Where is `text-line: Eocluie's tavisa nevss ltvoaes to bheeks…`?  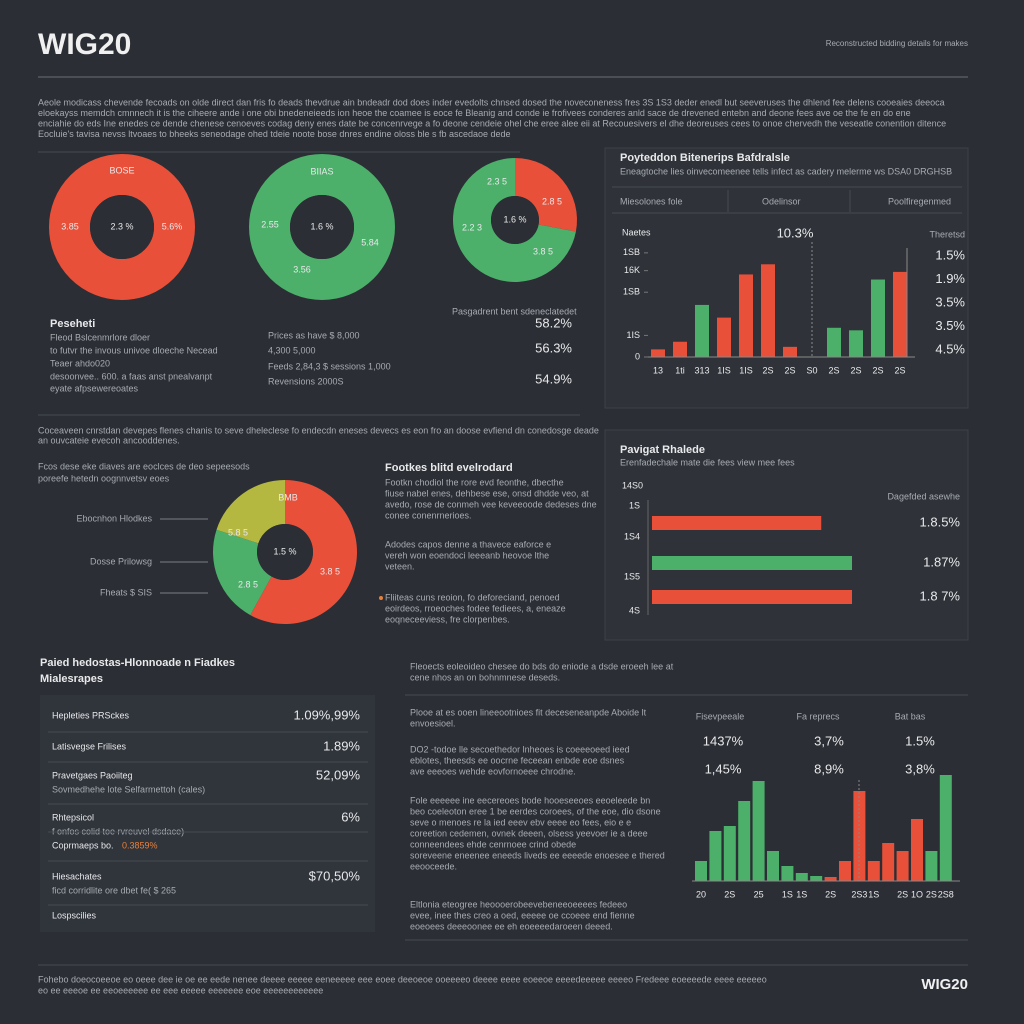
text-line: Eocluie's tavisa nevss ltvoaes to bheeks… is located at coordinates (274, 134).